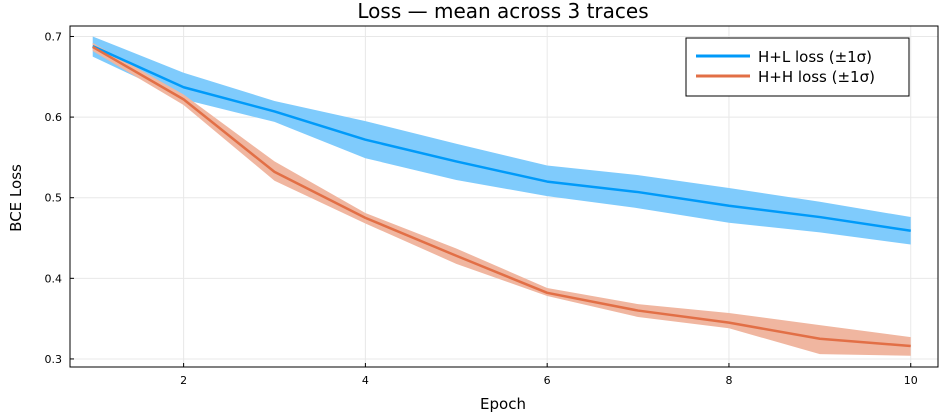 This screenshot has height=420, width=950. What do you see at coordinates (54, 117) in the screenshot?
I see `y-tick-label: 0.6` at bounding box center [54, 117].